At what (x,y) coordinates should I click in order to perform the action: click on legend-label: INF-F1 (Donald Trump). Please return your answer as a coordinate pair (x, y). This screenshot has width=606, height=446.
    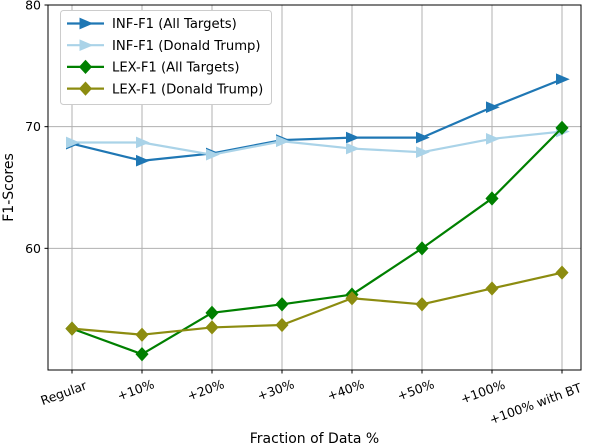
    Looking at the image, I should click on (186, 46).